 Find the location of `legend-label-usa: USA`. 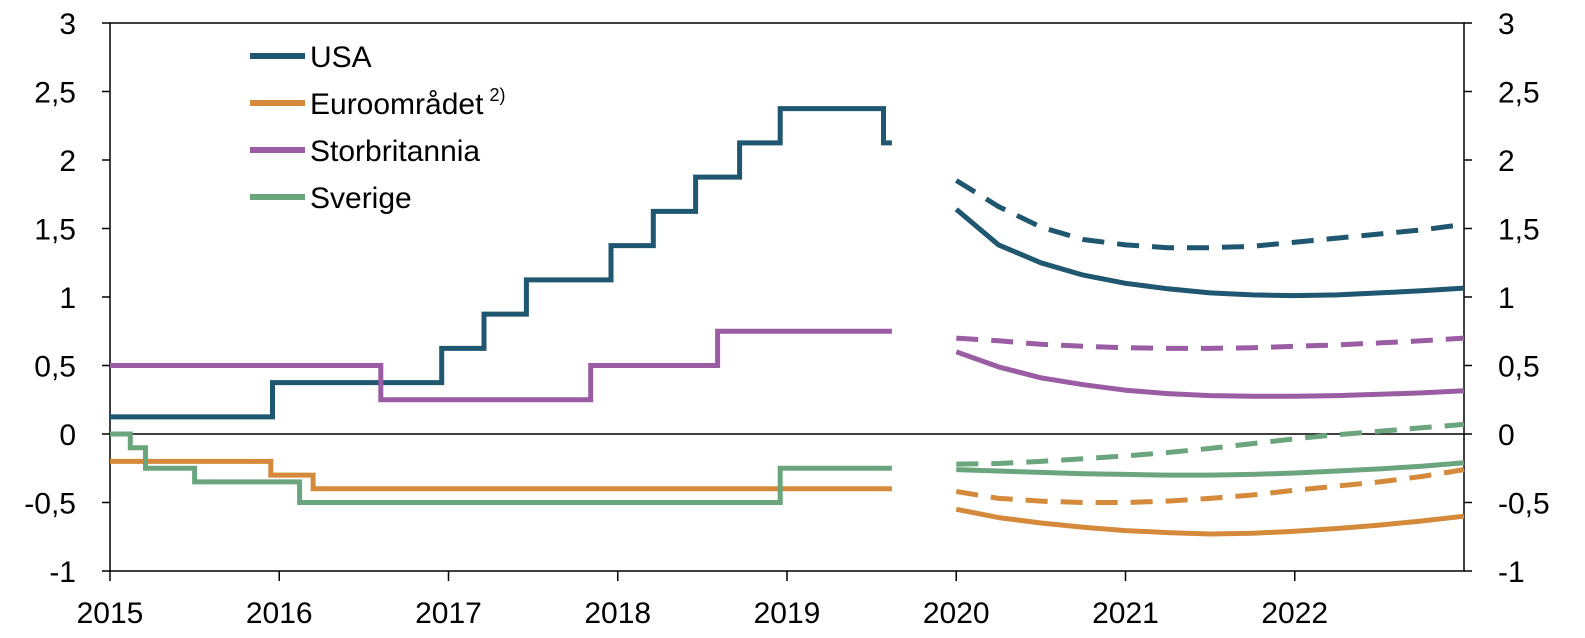

legend-label-usa: USA is located at coordinates (341, 57).